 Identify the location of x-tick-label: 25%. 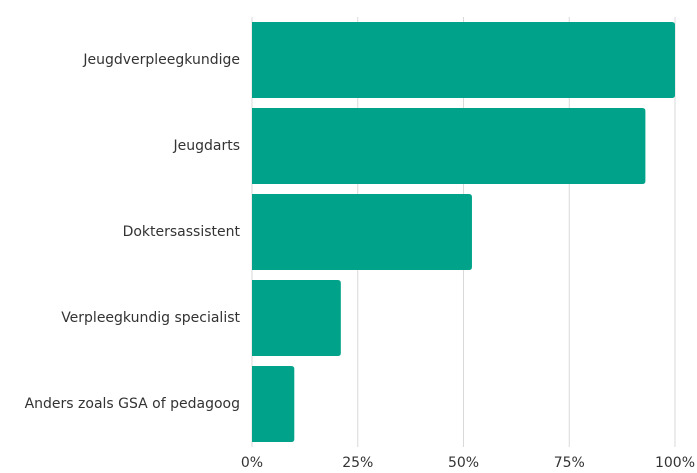
(357, 463).